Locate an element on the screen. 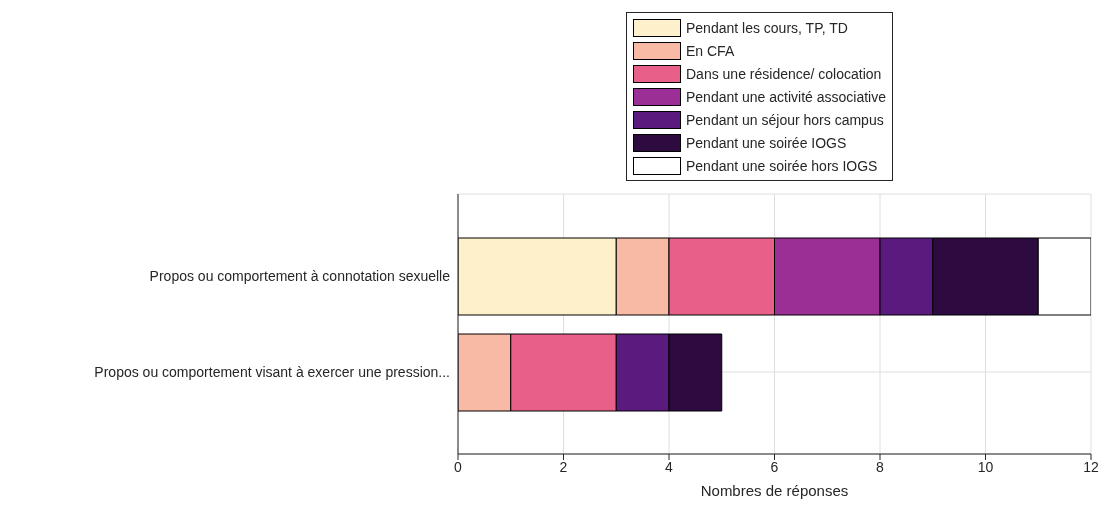 The image size is (1111, 515). legend-label: Pendant une soirée IOGS is located at coordinates (766, 142).